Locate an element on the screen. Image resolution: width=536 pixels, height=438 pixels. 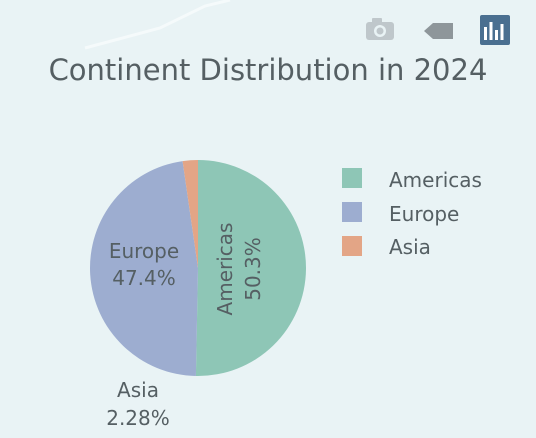
pie-slice-americas is located at coordinates (251, 268).